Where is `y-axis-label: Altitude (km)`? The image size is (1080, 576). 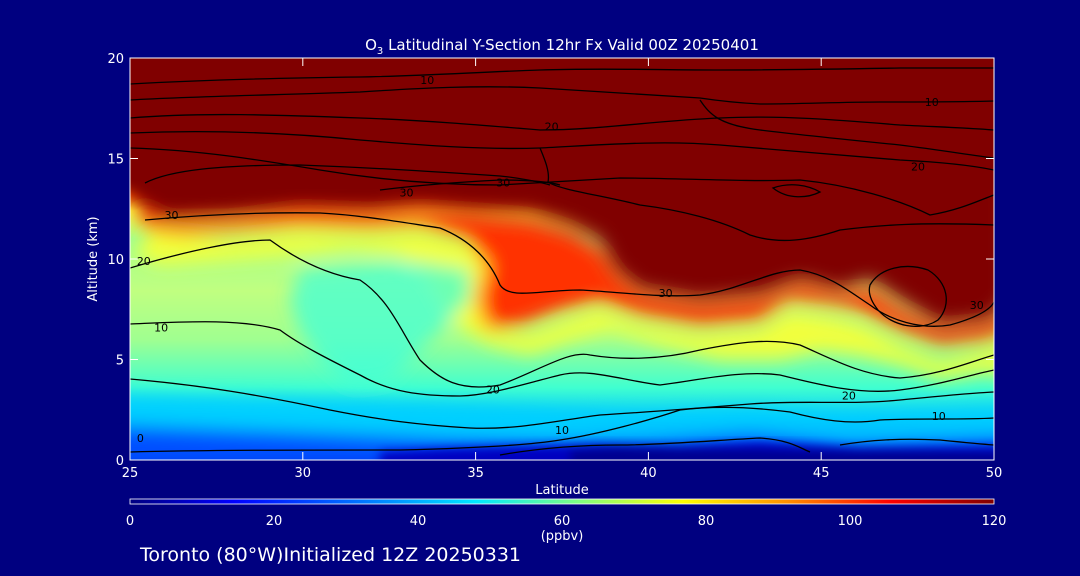
y-axis-label: Altitude (km) is located at coordinates (93, 258).